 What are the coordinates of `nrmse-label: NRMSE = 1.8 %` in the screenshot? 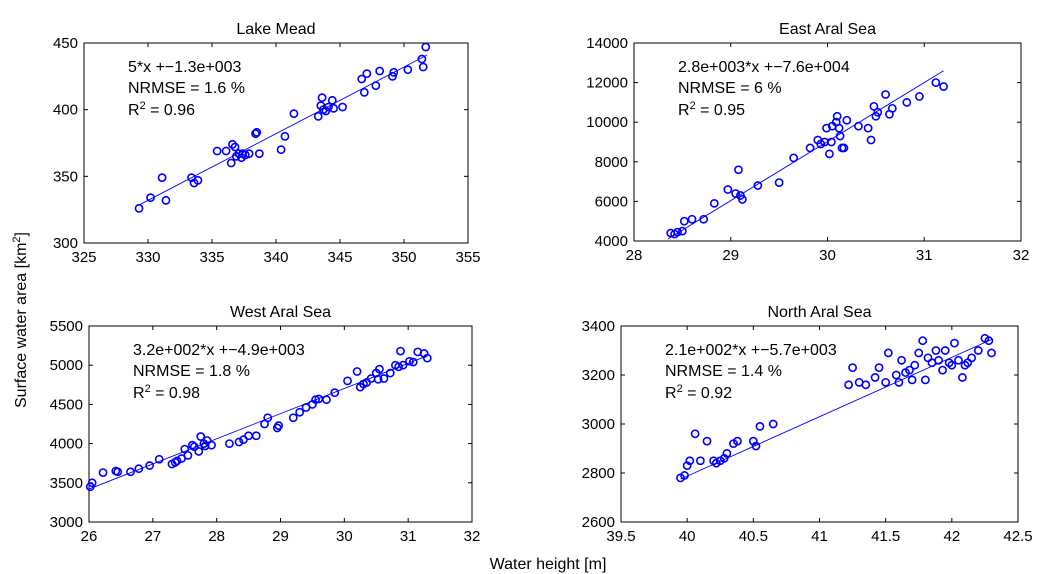 It's located at (191, 371).